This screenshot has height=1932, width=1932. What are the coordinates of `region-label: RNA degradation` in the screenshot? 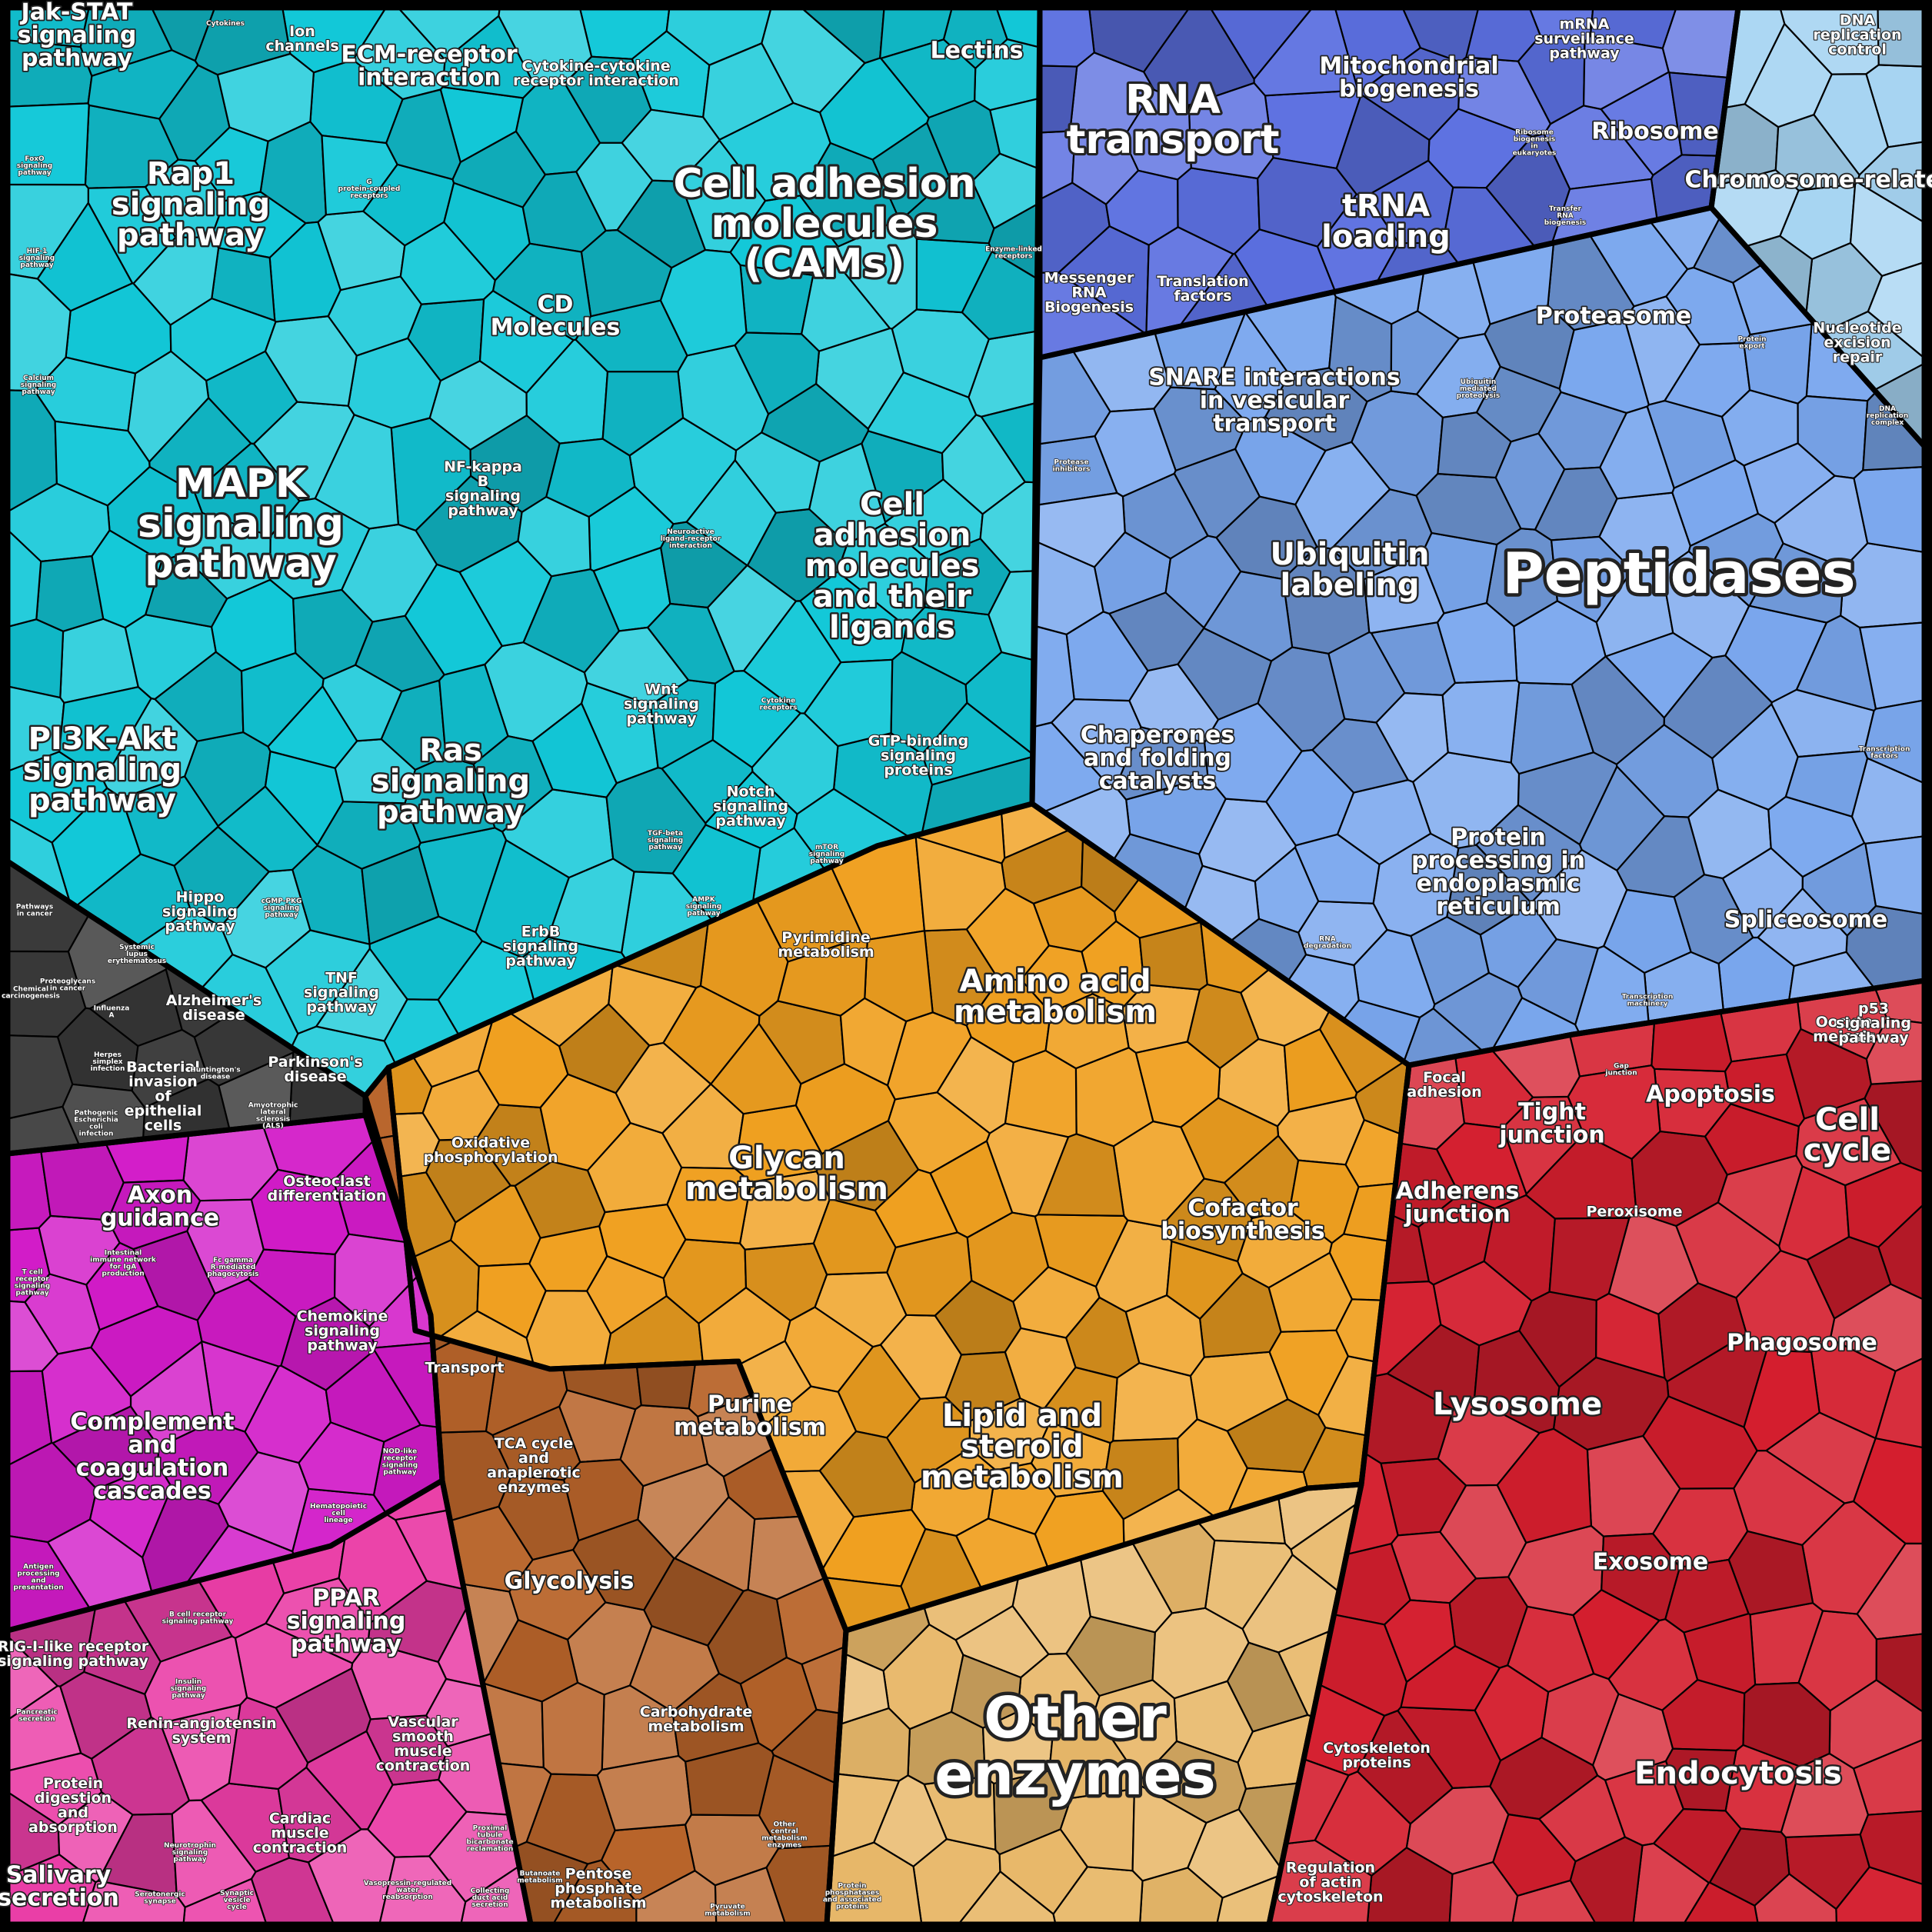 It's located at (1327, 943).